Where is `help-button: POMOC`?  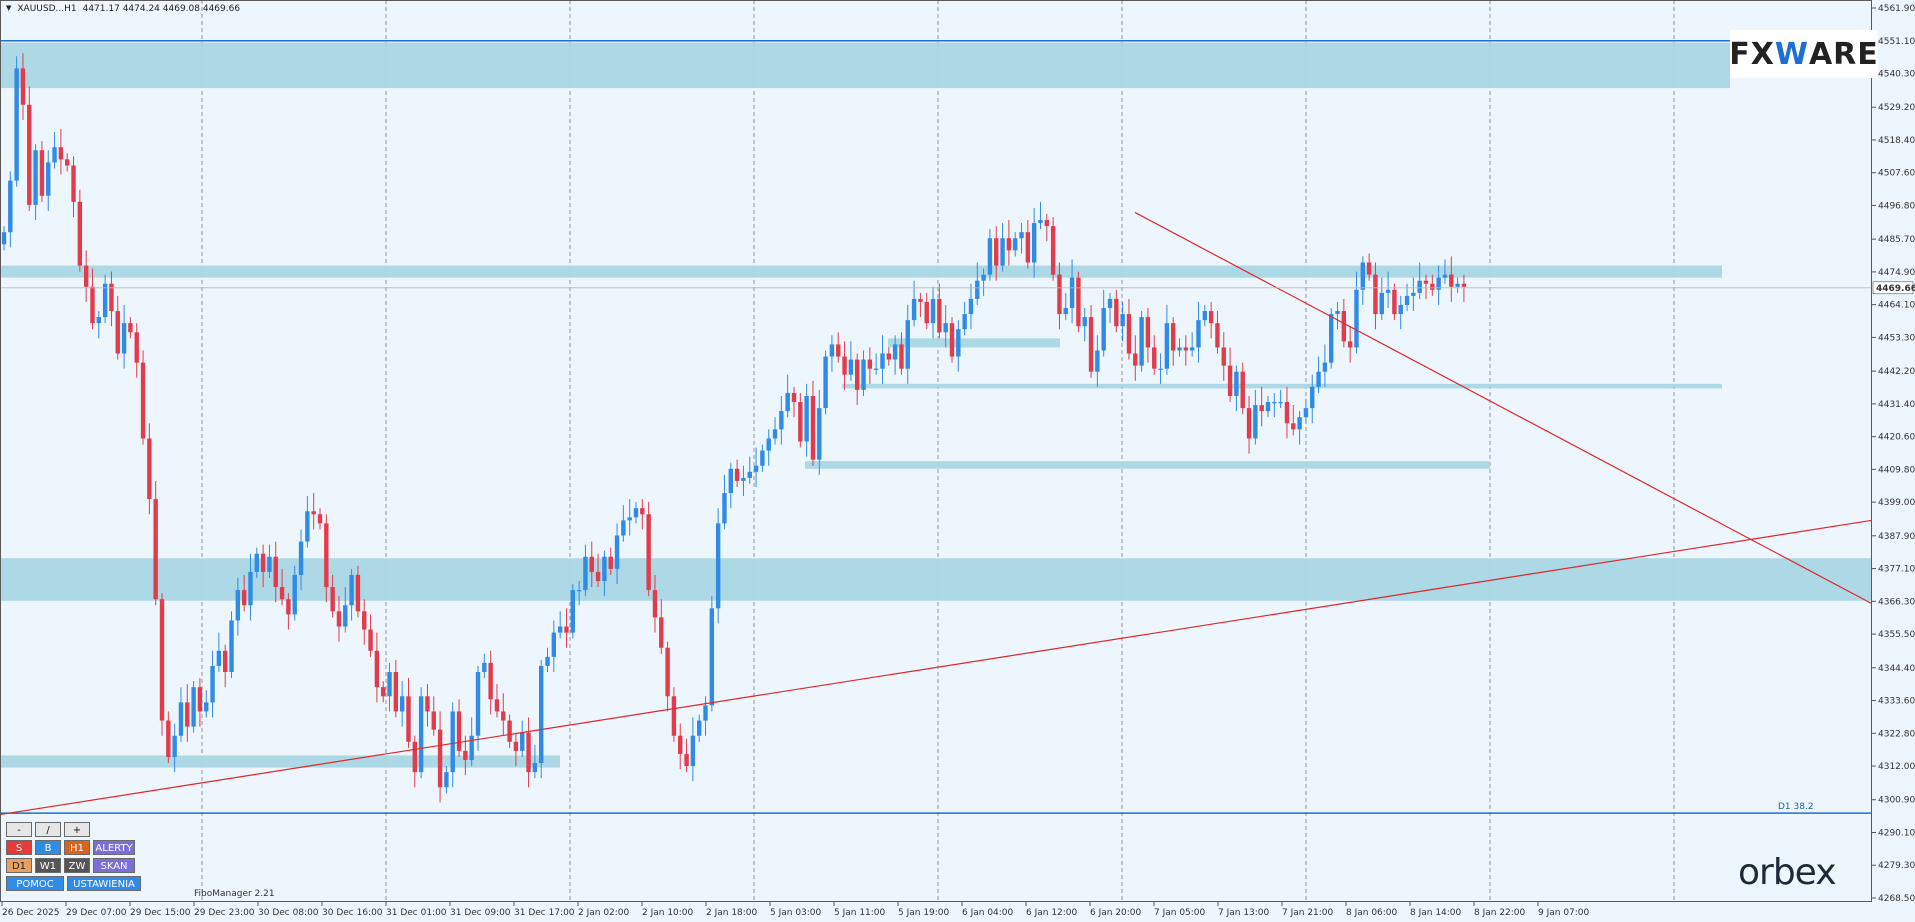
help-button: POMOC is located at coordinates (35, 883).